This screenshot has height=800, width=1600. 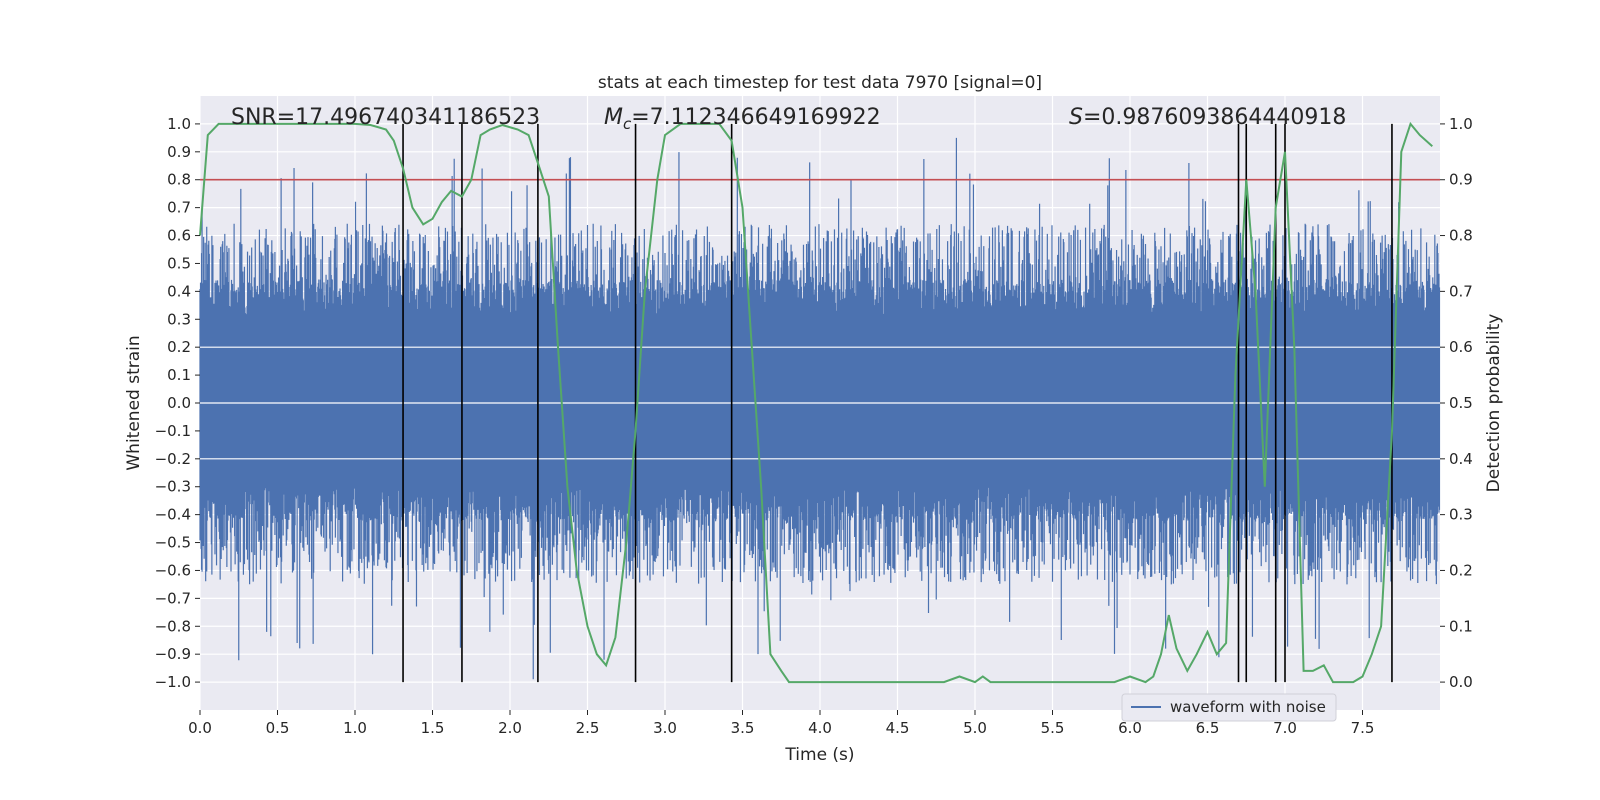 What do you see at coordinates (355, 728) in the screenshot?
I see `x-tick-label: 1.0` at bounding box center [355, 728].